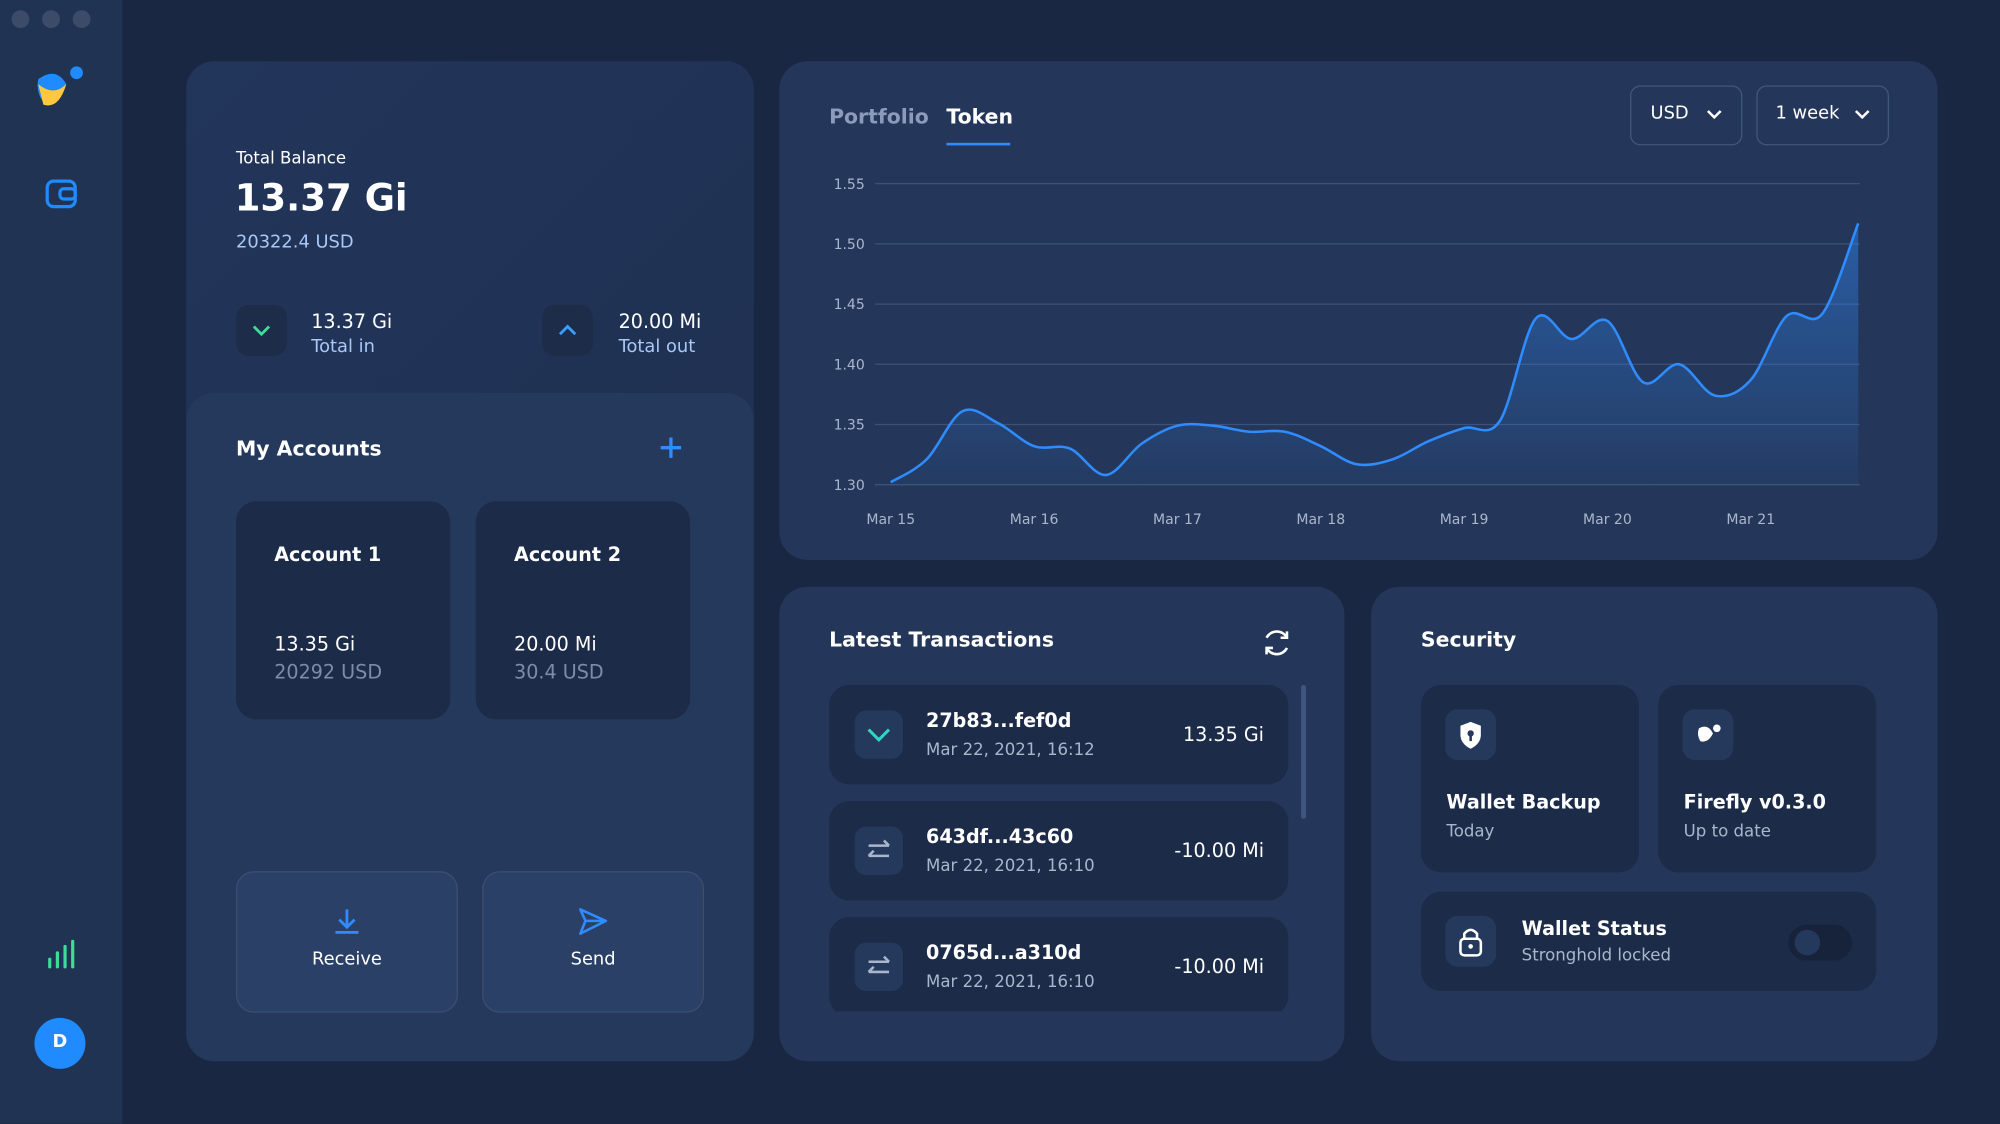 This screenshot has width=2000, height=1124. Describe the element at coordinates (60, 1042) in the screenshot. I see `avatar: D` at that location.